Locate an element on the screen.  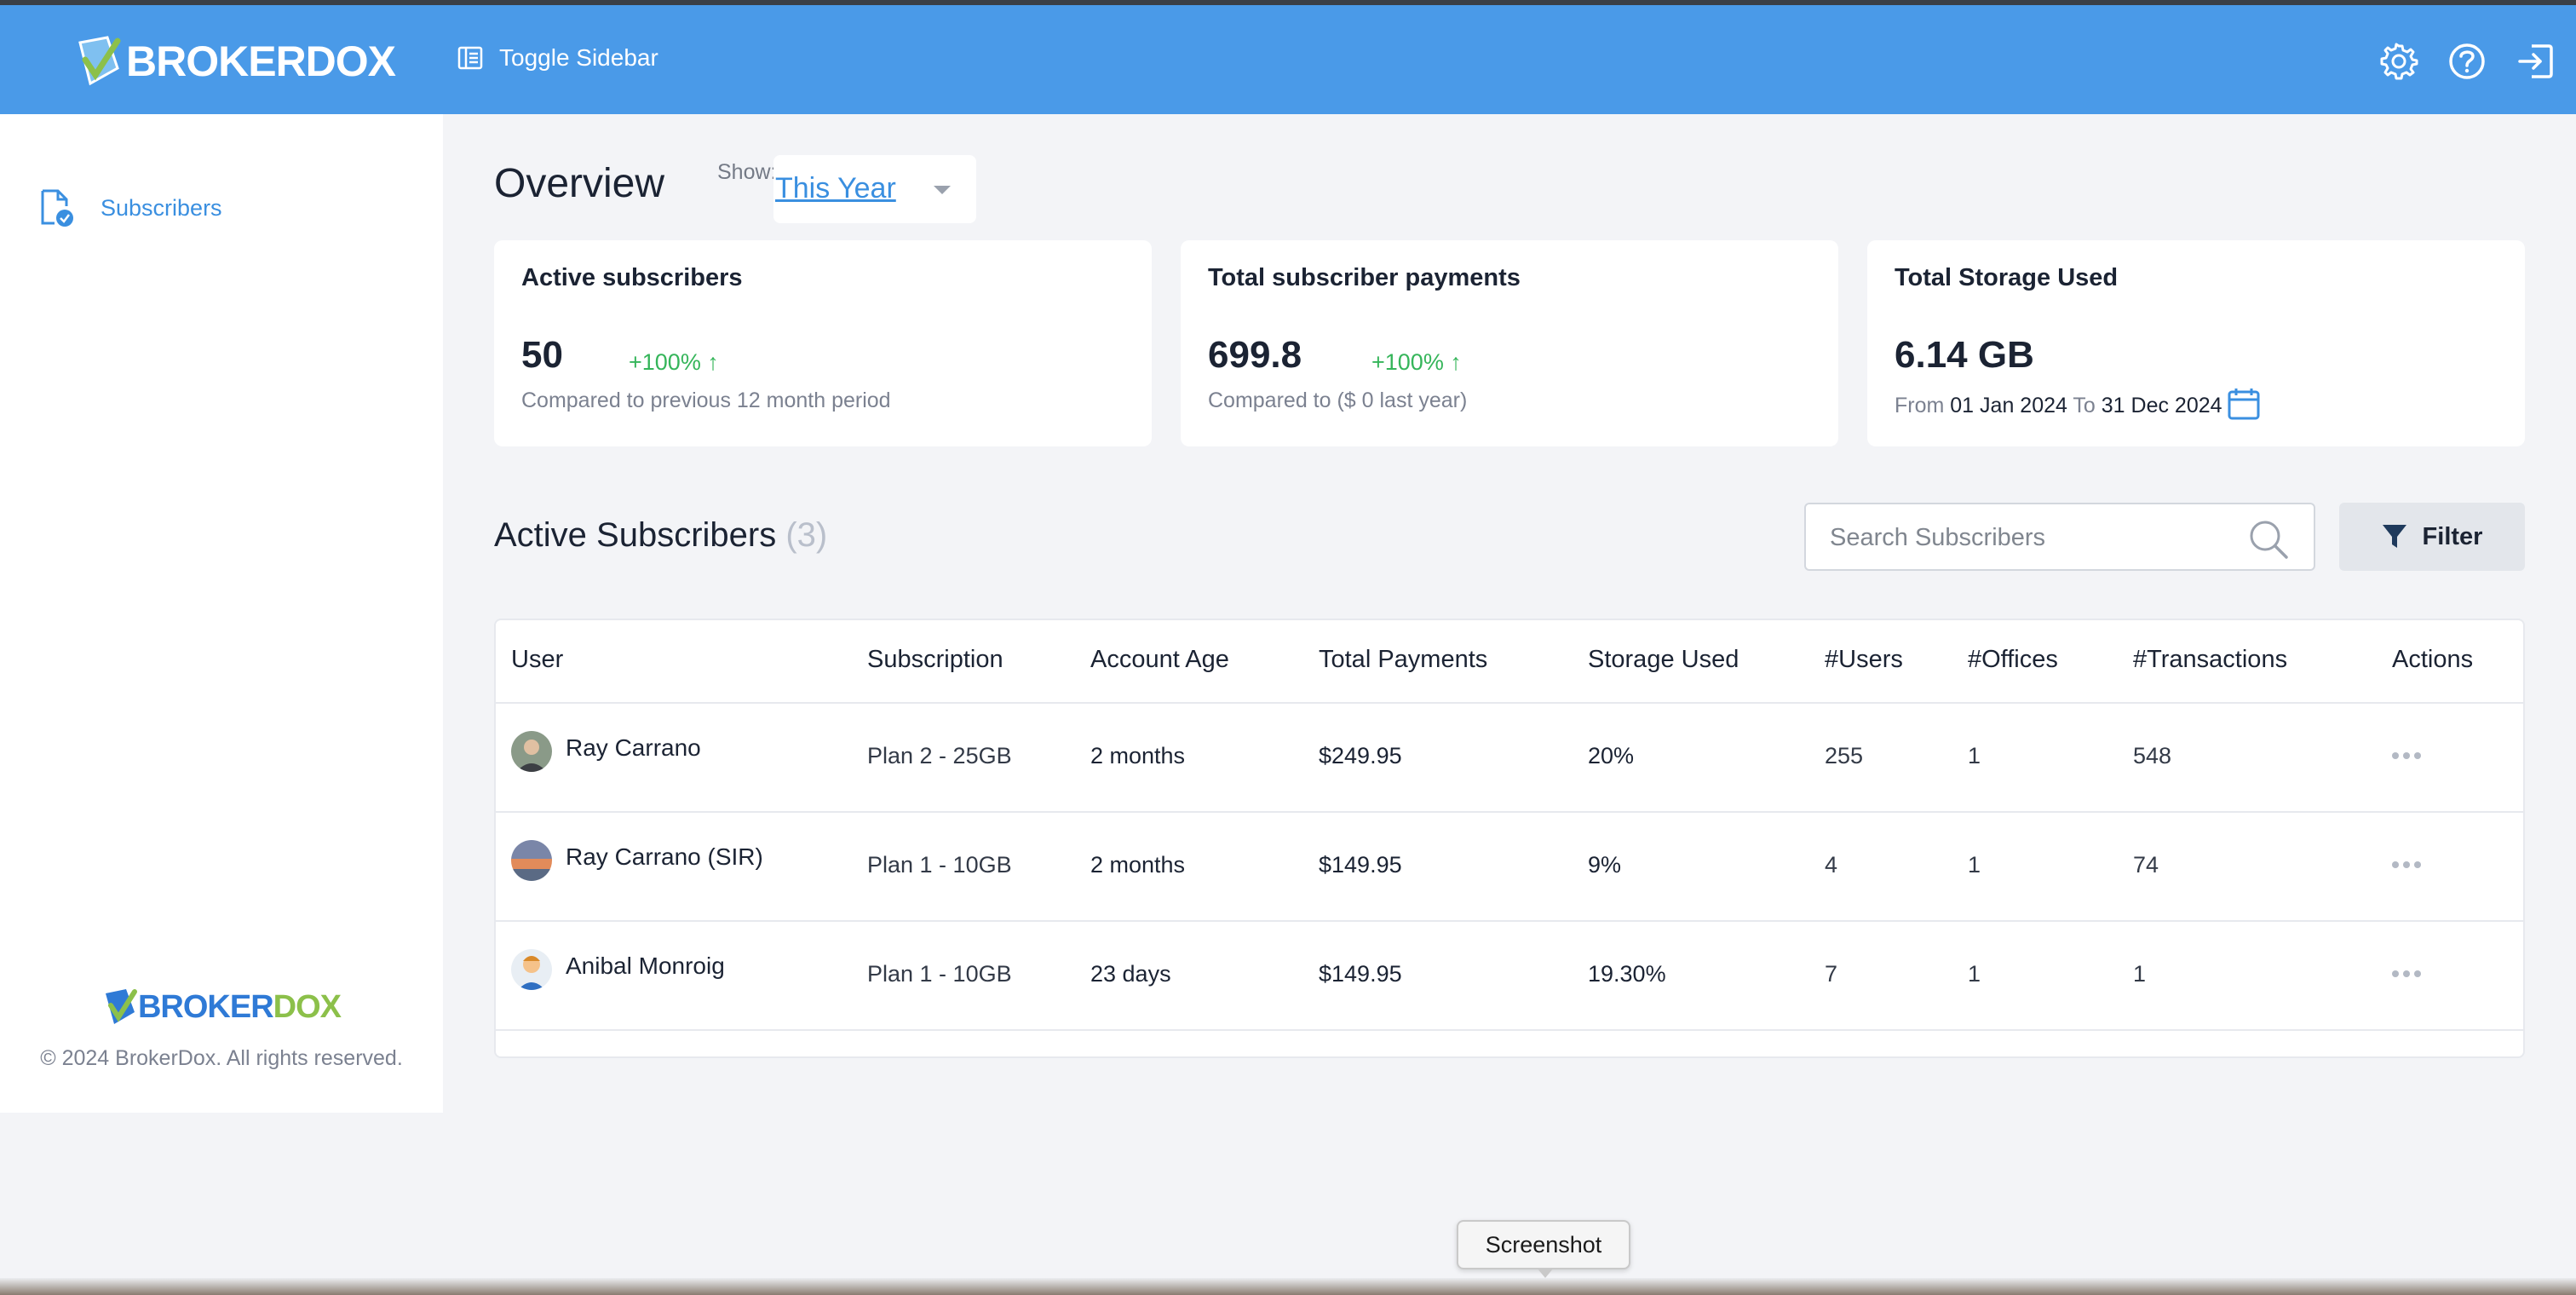
transactions-cell: 1 is located at coordinates (2140, 974).